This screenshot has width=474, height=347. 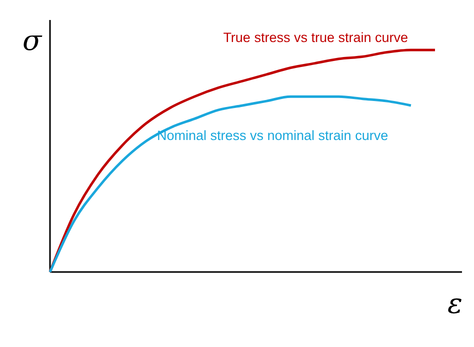 I want to click on y-axis-title: σ, so click(x=32, y=40).